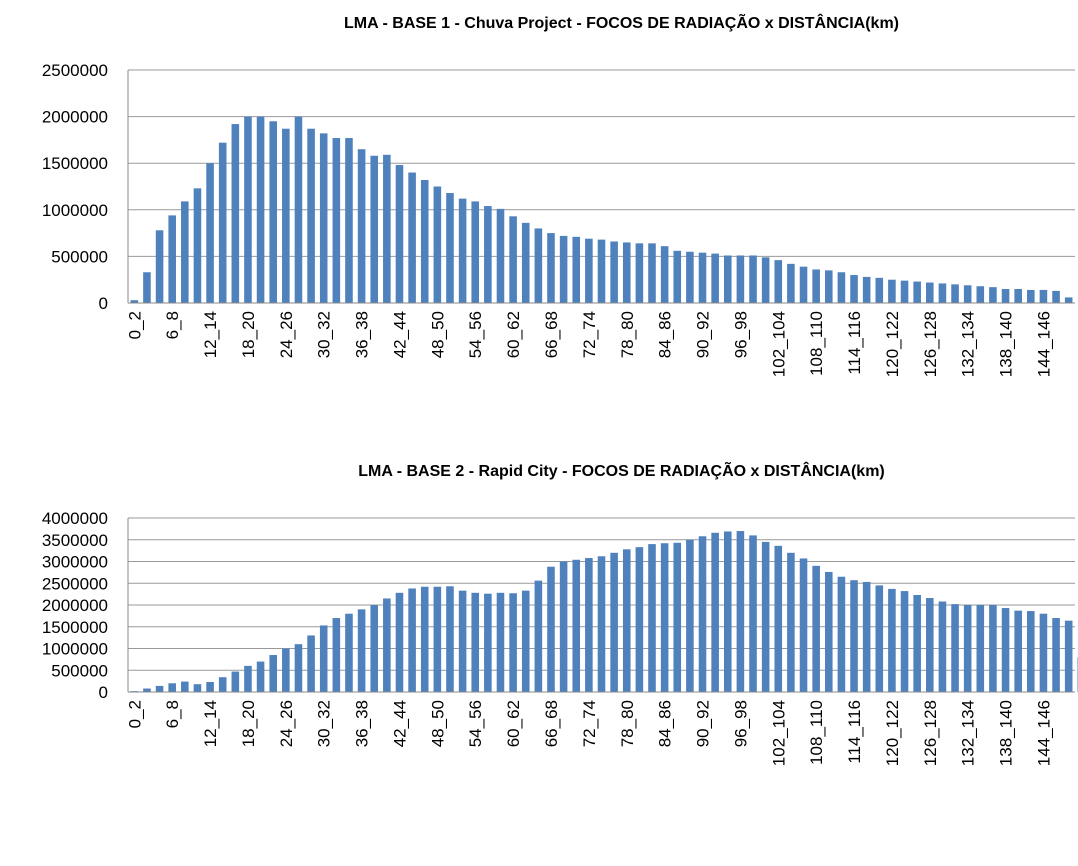 The width and height of the screenshot is (1078, 866). Describe the element at coordinates (75, 583) in the screenshot. I see `y-tick-label: 2500000` at that location.